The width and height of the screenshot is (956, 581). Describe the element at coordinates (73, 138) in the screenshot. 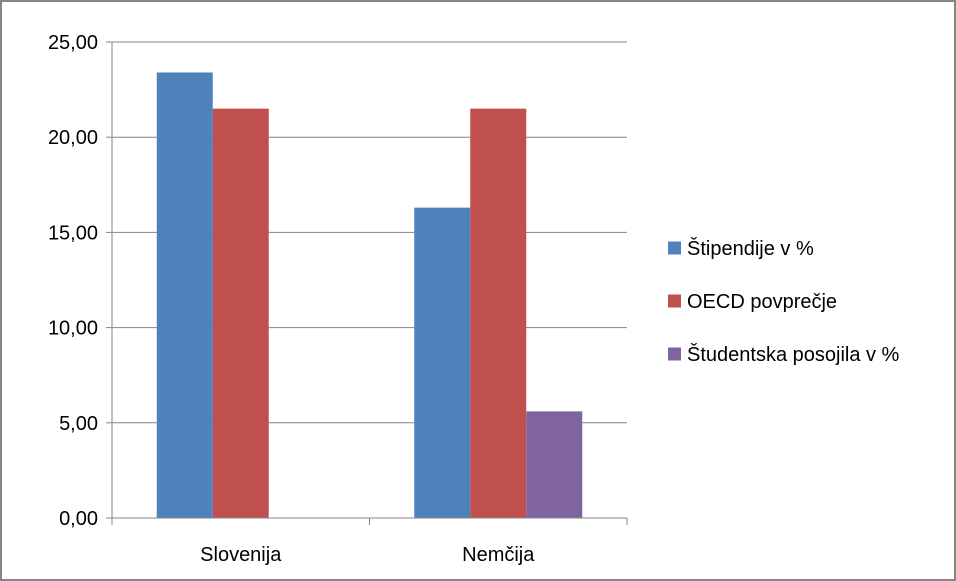

I see `y-tick-label: 20,00` at that location.